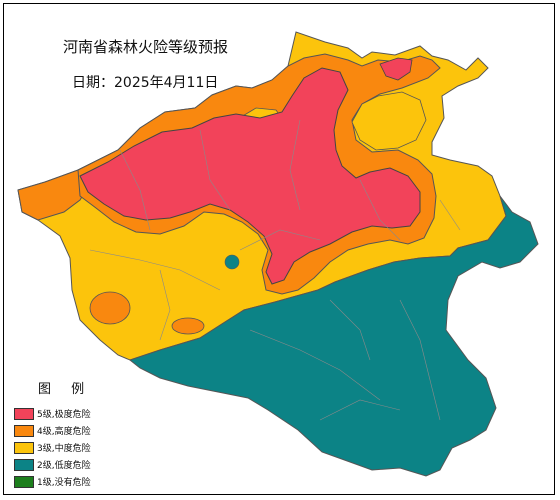 The image size is (560, 500). I want to click on map-title: 河南省森林火险等级预报, so click(146, 47).